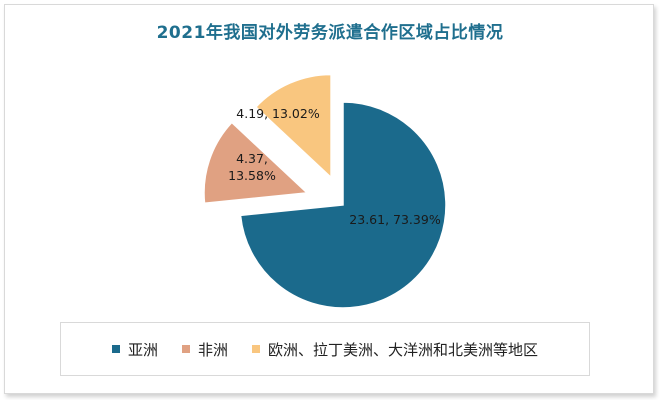 The image size is (660, 400). What do you see at coordinates (256, 349) in the screenshot?
I see `legend-swatch-other-regions` at bounding box center [256, 349].